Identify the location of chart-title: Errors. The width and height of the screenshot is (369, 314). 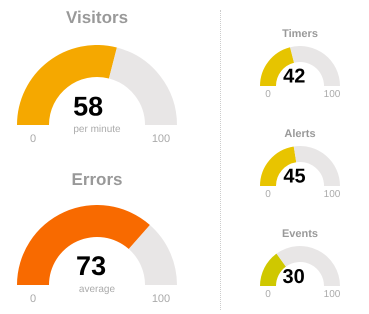
(97, 180).